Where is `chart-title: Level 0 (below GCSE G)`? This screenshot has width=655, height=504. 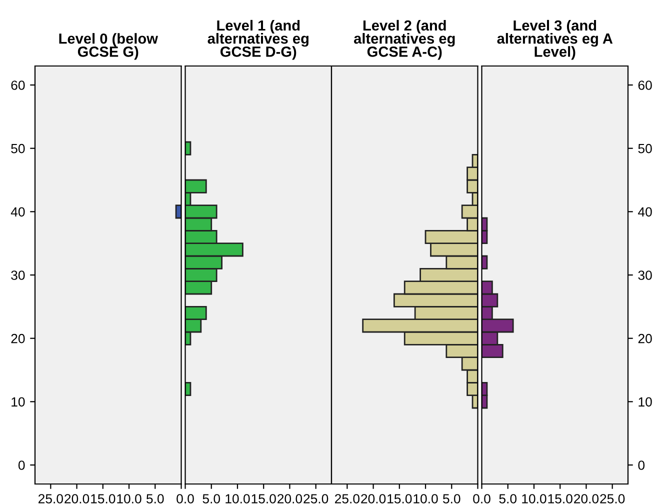
chart-title: Level 0 (below GCSE G) is located at coordinates (108, 46).